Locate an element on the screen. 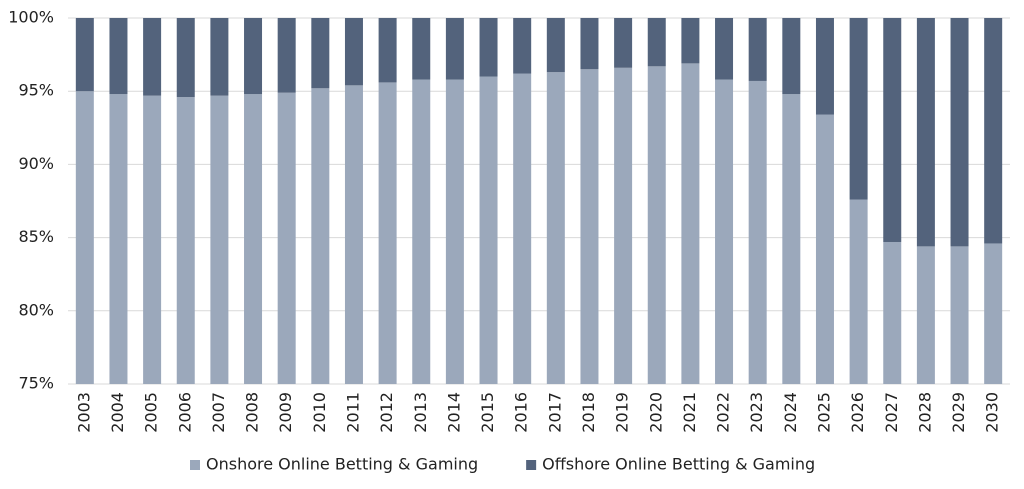 This screenshot has height=489, width=1024. y-tick-label: 90% is located at coordinates (36, 163).